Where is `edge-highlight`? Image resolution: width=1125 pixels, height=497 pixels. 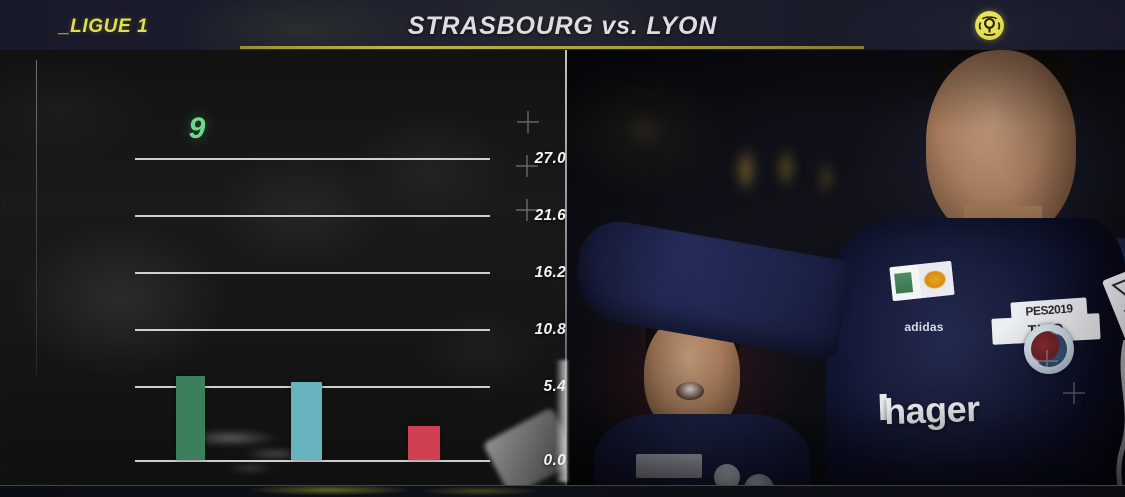 edge-highlight is located at coordinates (561, 421).